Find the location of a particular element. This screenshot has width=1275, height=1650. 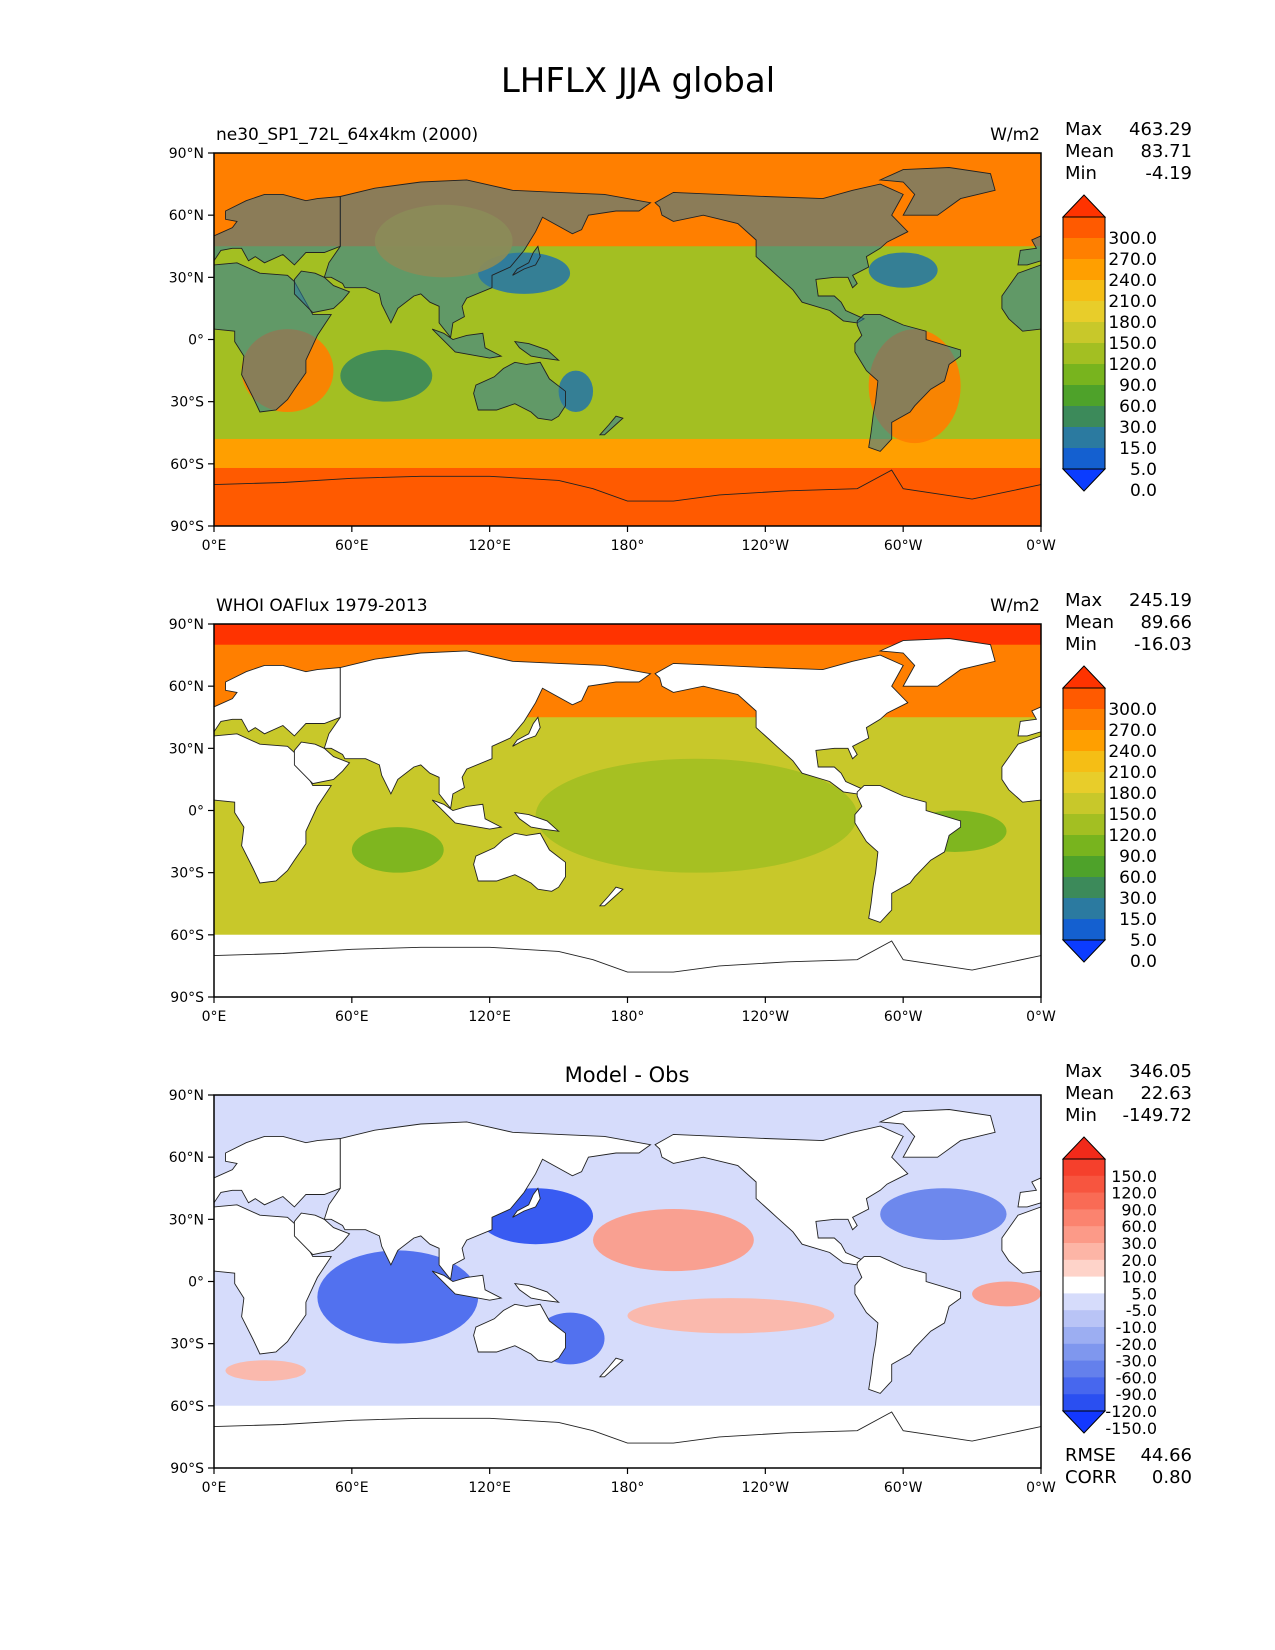

stat-value: 463.29 is located at coordinates (1160, 129).